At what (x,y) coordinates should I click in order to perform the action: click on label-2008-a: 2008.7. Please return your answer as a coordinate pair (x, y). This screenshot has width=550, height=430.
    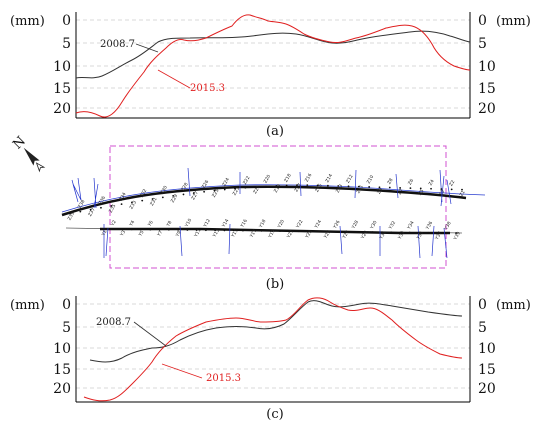
    Looking at the image, I should click on (117, 44).